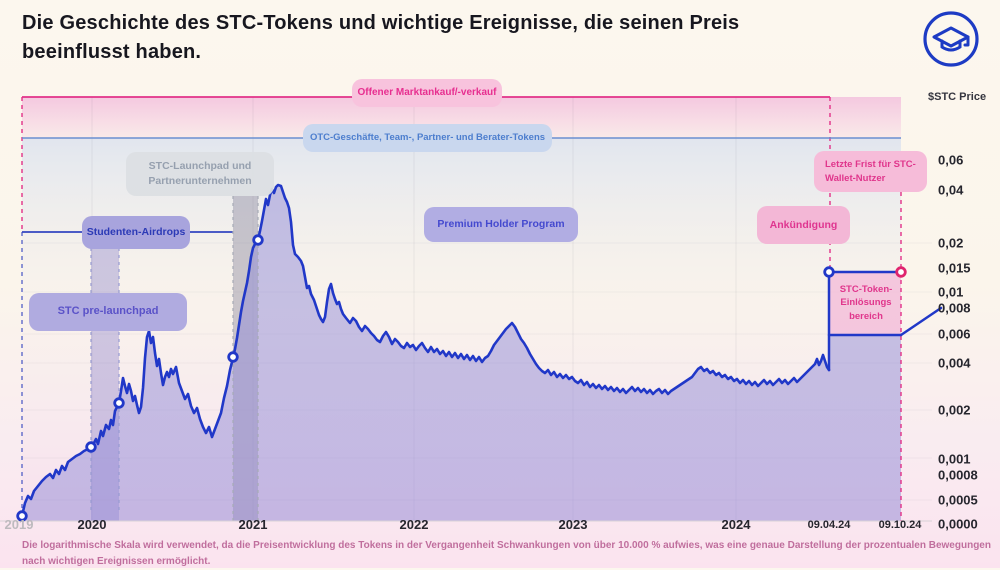 The image size is (1000, 570). What do you see at coordinates (951, 160) in the screenshot?
I see `y-axis-tick: 0,06` at bounding box center [951, 160].